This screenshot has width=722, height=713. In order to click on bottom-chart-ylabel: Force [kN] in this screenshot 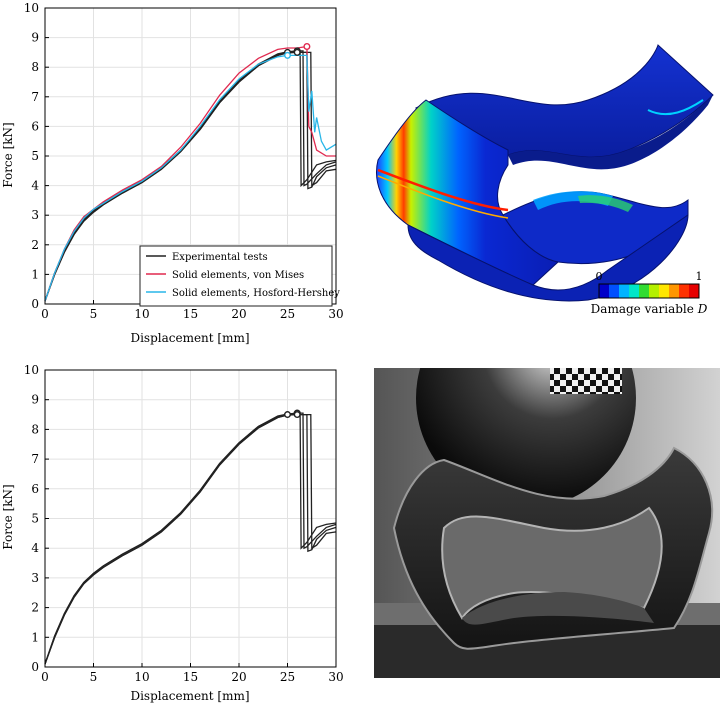, I will do `click(8, 516)`.